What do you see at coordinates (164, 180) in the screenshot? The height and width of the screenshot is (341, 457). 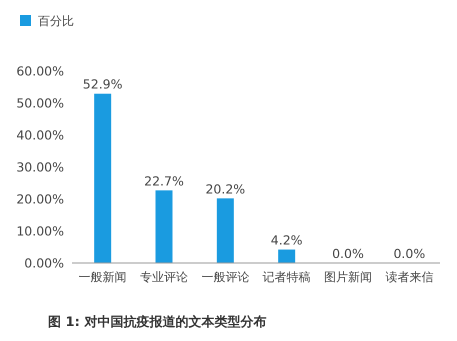 I see `data-label: 22.7%` at bounding box center [164, 180].